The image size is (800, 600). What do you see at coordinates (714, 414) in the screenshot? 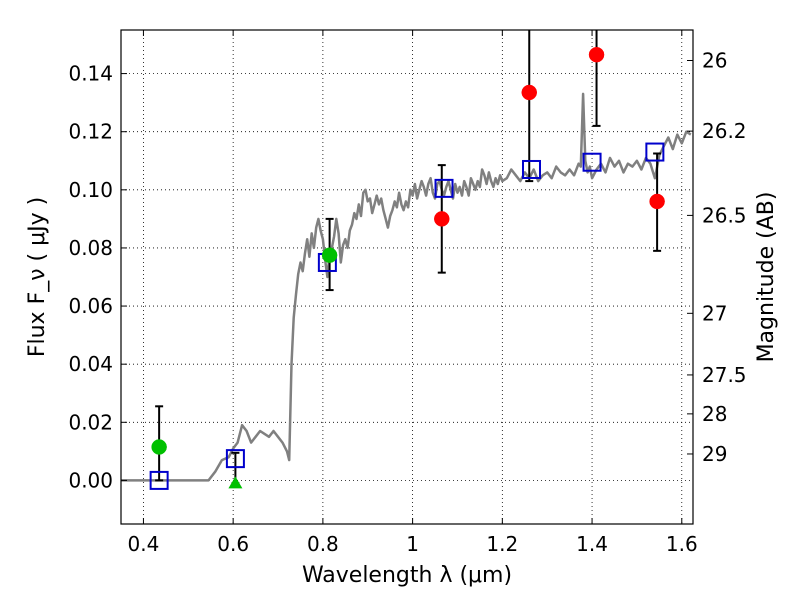
I see `mag-tick-label: 28` at bounding box center [714, 414].